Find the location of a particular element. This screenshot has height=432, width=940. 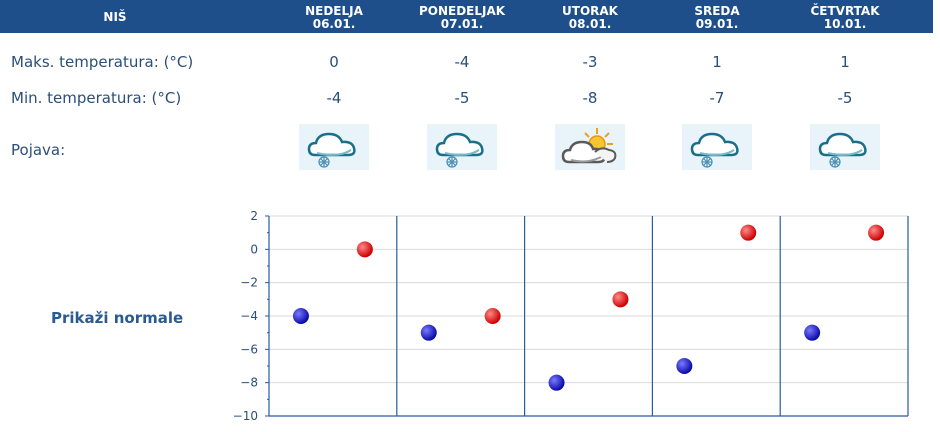

day-name: PONEDELJAK is located at coordinates (462, 11).